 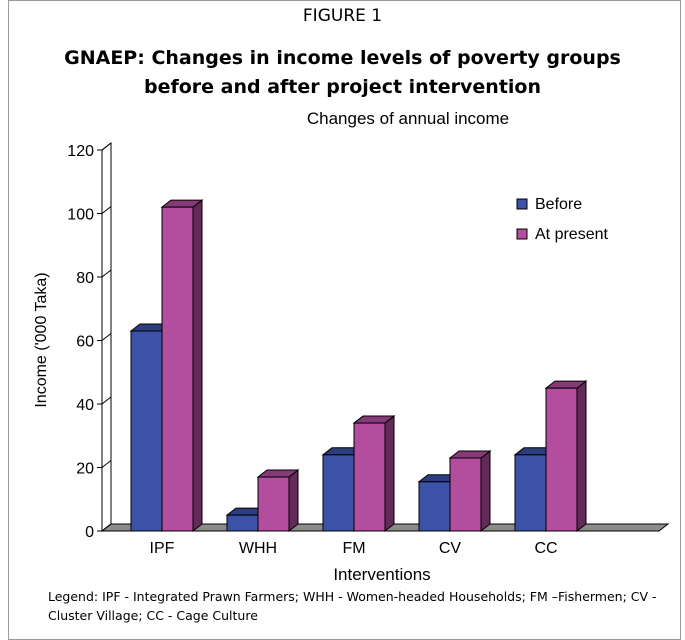 I want to click on y-tick-label: 40, so click(x=85, y=405).